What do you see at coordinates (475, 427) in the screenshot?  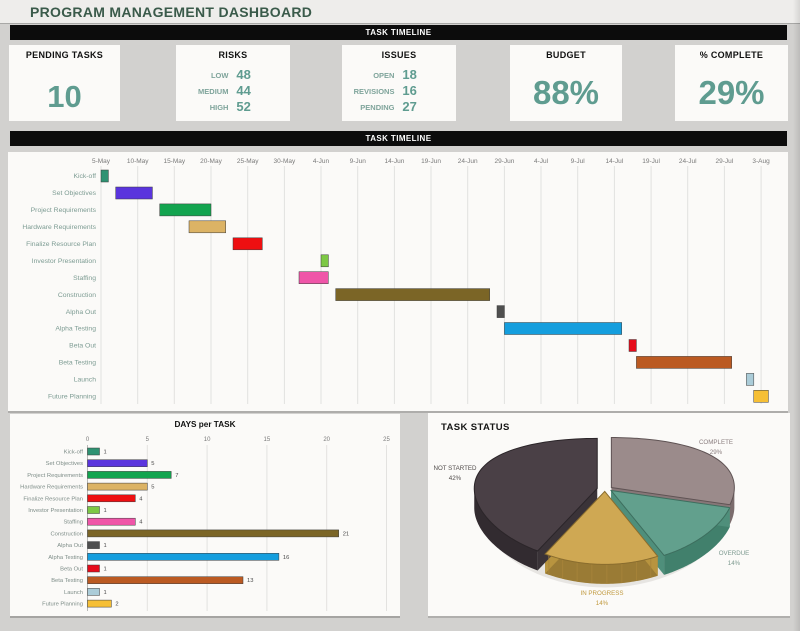 I see `svg-text: TASK STATUS` at bounding box center [475, 427].